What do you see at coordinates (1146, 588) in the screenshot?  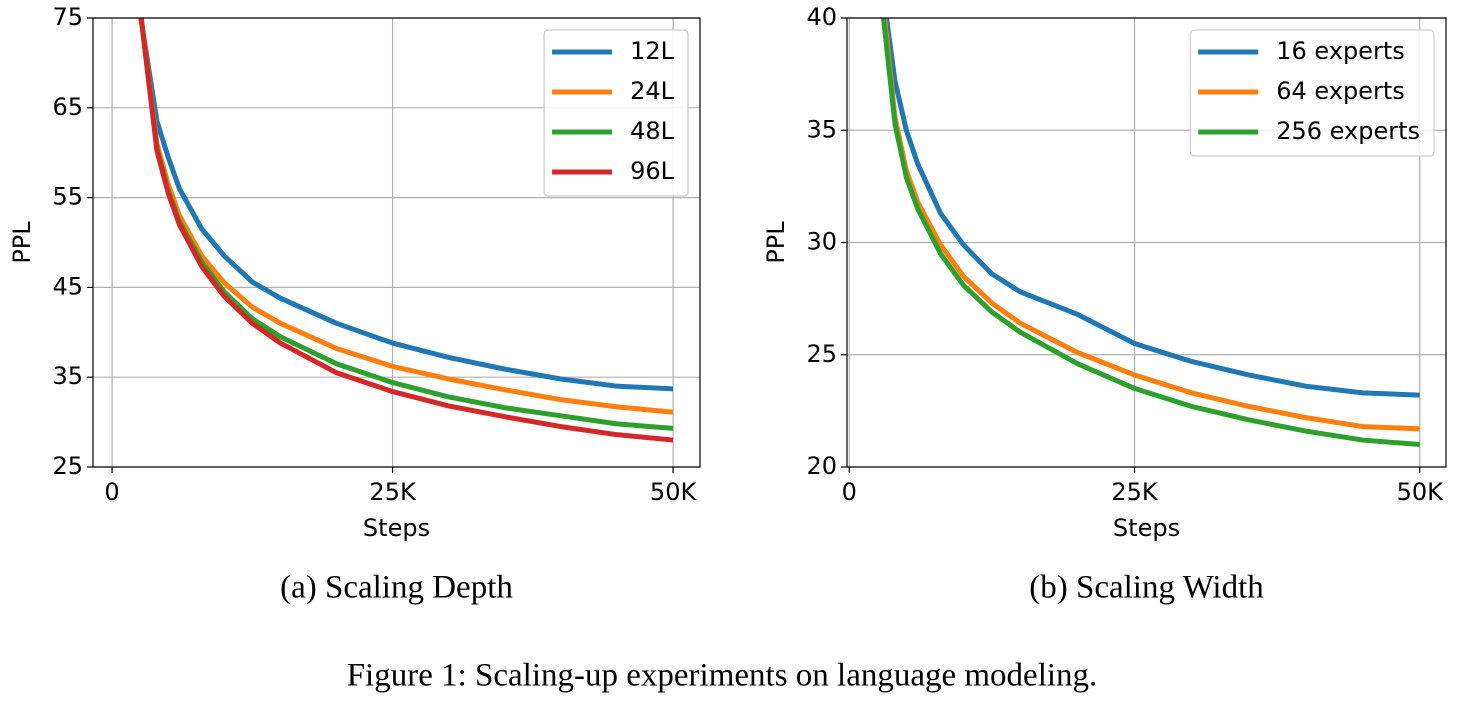 I see `subplot-caption: (b) Scaling Width` at bounding box center [1146, 588].